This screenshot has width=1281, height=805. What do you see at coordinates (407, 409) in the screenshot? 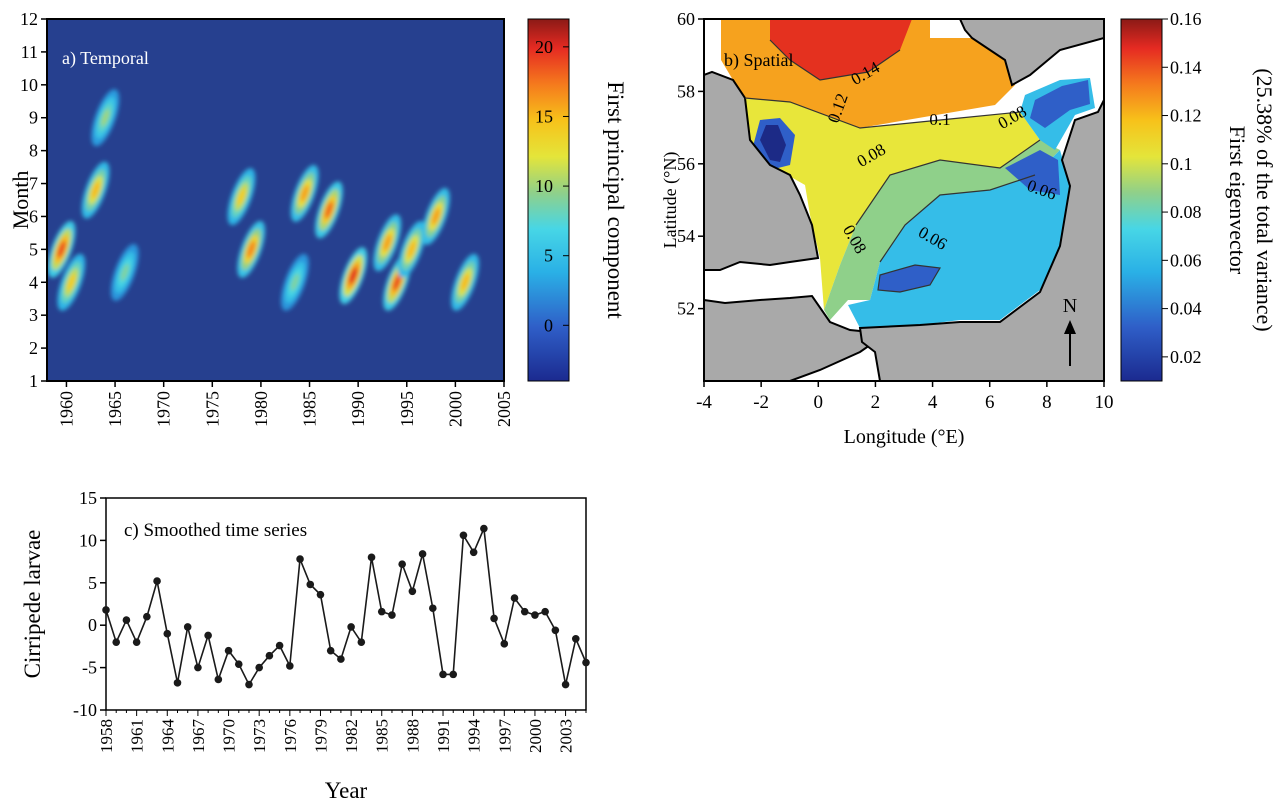
I see `heatmap-xtick-label: 1995` at bounding box center [407, 409].